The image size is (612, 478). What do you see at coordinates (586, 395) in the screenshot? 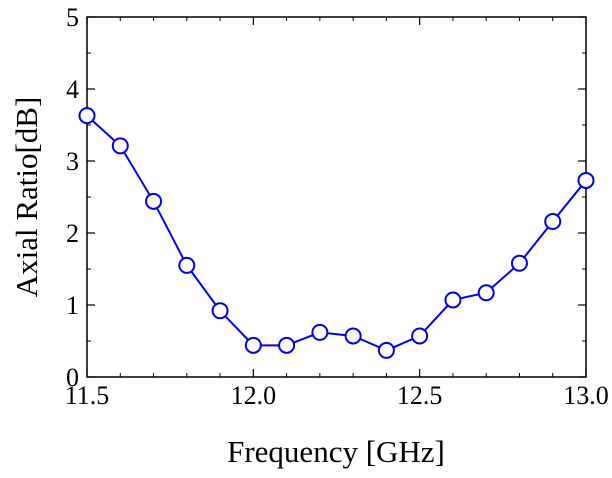
I see `x-tick-label: 13.0` at bounding box center [586, 395].